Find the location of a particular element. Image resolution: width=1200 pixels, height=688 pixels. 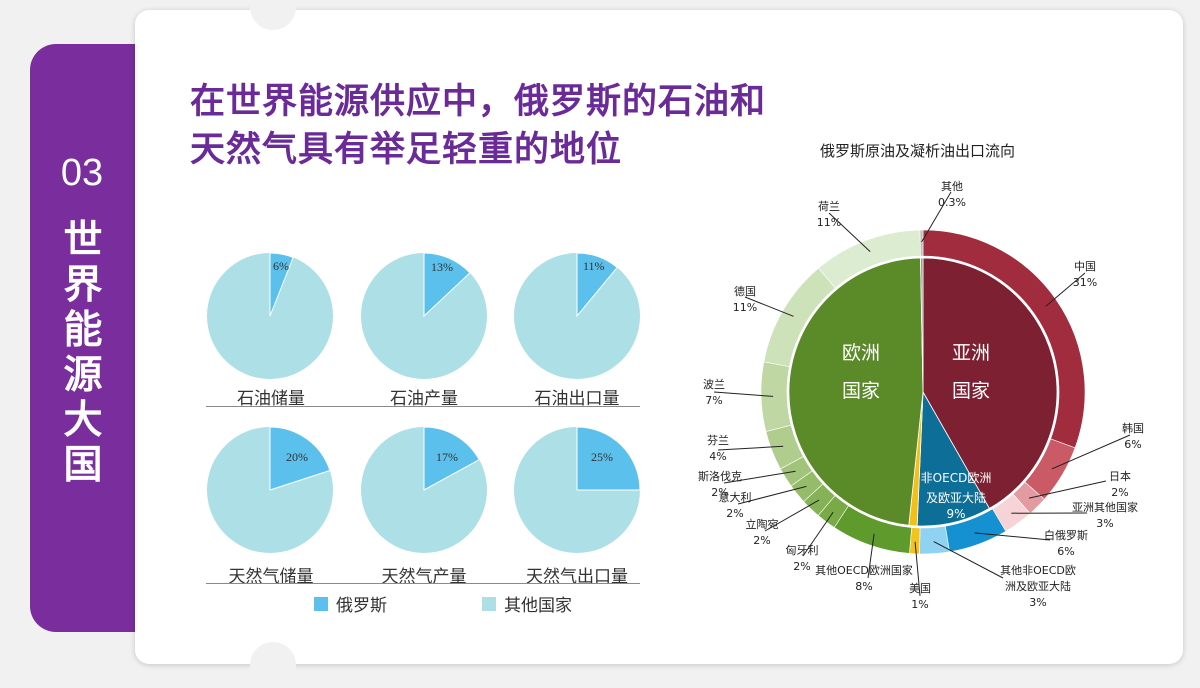

legend-swatch-others is located at coordinates (489, 604).